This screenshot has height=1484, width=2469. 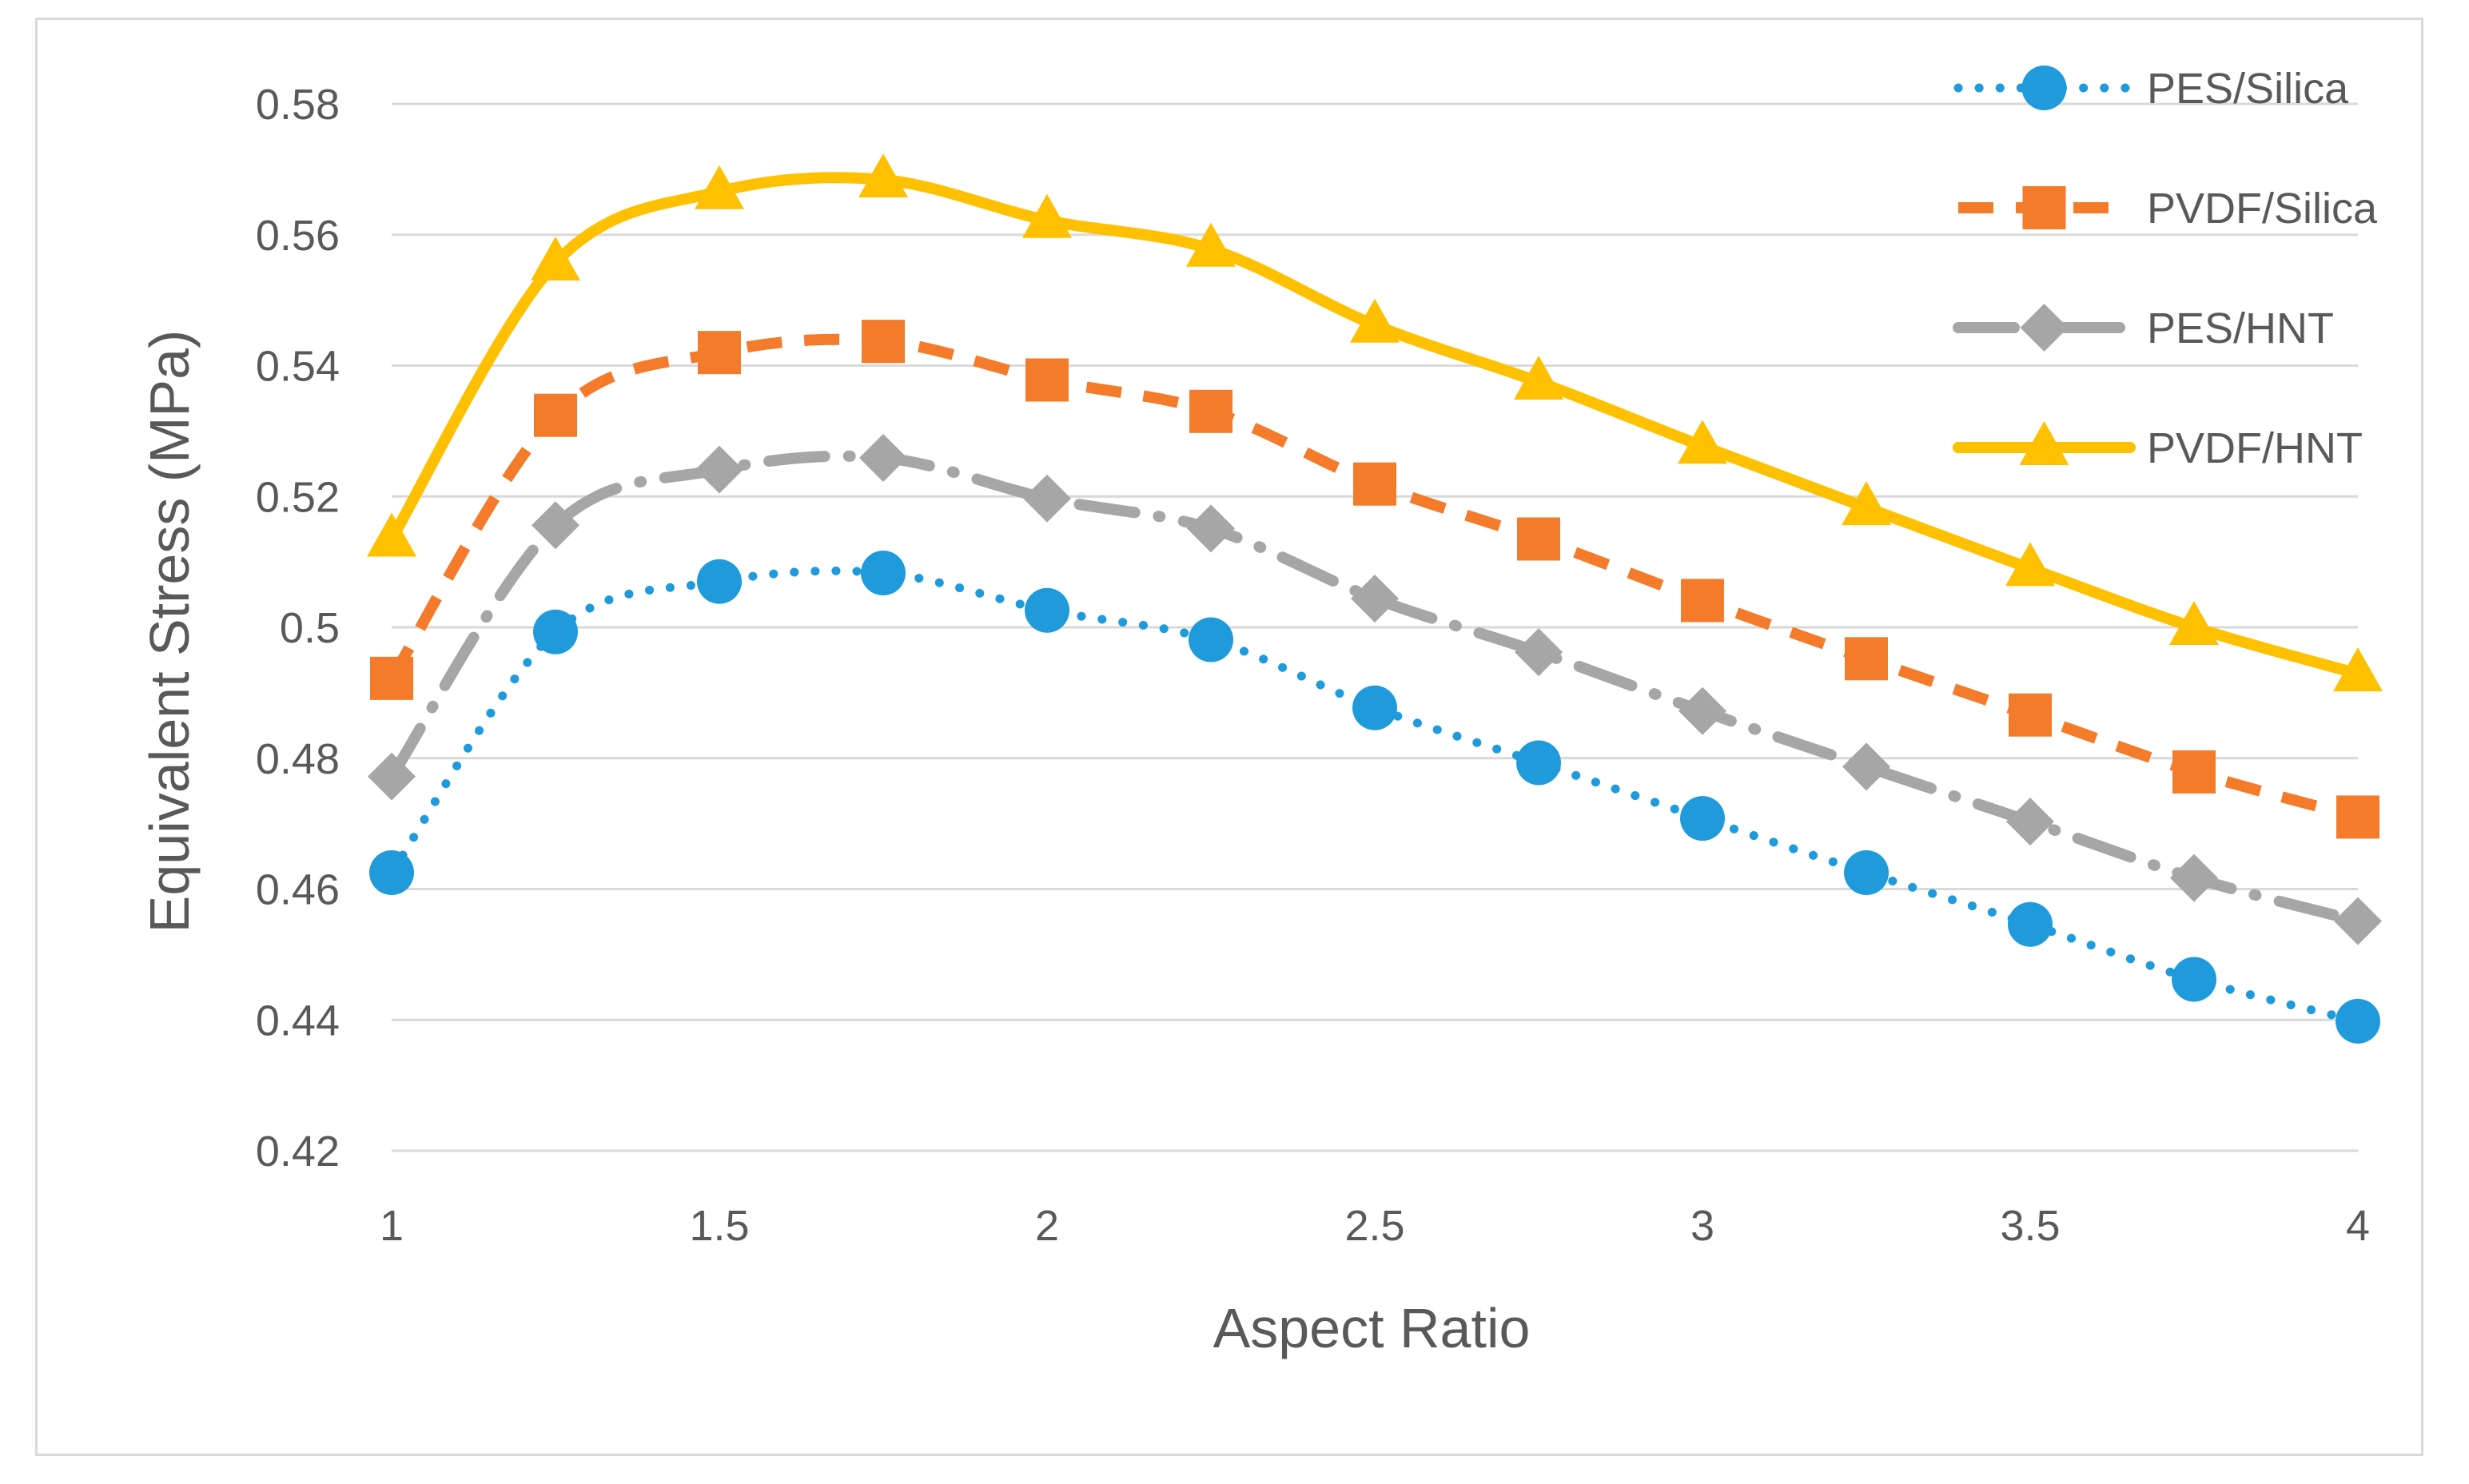 What do you see at coordinates (298, 890) in the screenshot?
I see `y-tick-label: 0.46` at bounding box center [298, 890].